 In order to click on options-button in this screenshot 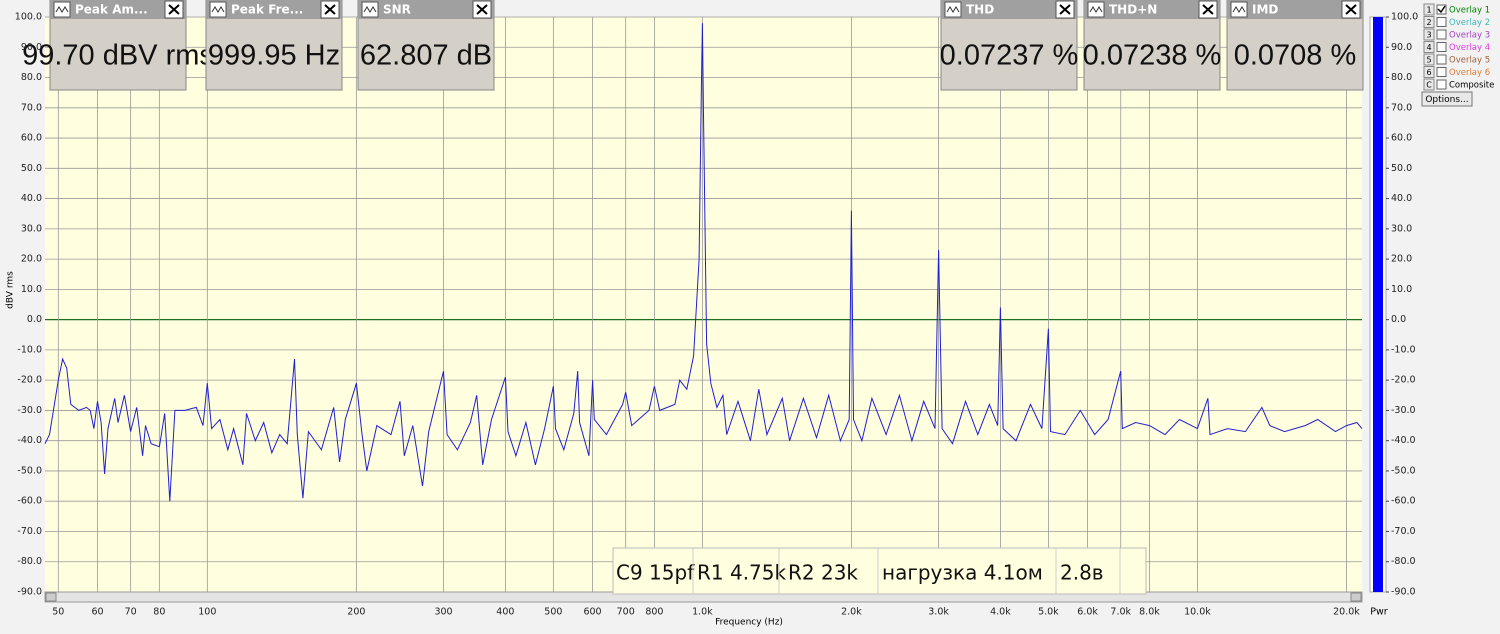, I will do `click(1447, 99)`.